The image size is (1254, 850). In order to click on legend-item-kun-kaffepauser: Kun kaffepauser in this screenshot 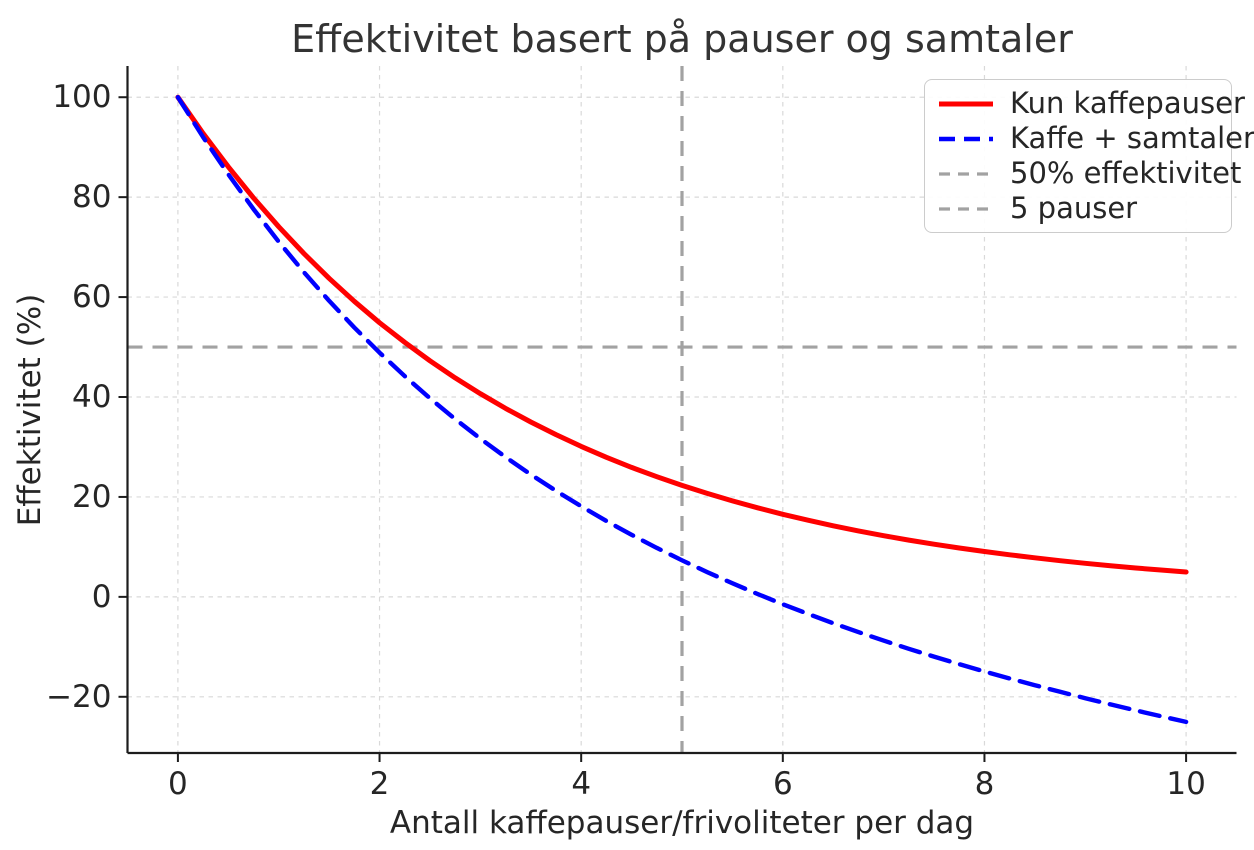, I will do `click(1091, 104)`.